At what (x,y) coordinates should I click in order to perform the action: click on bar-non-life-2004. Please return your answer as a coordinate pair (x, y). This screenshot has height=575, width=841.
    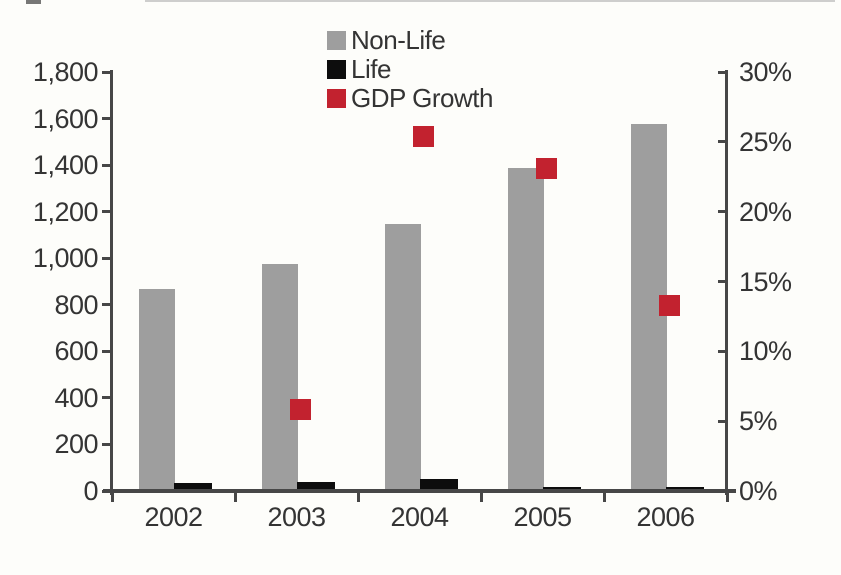
    Looking at the image, I should click on (403, 358).